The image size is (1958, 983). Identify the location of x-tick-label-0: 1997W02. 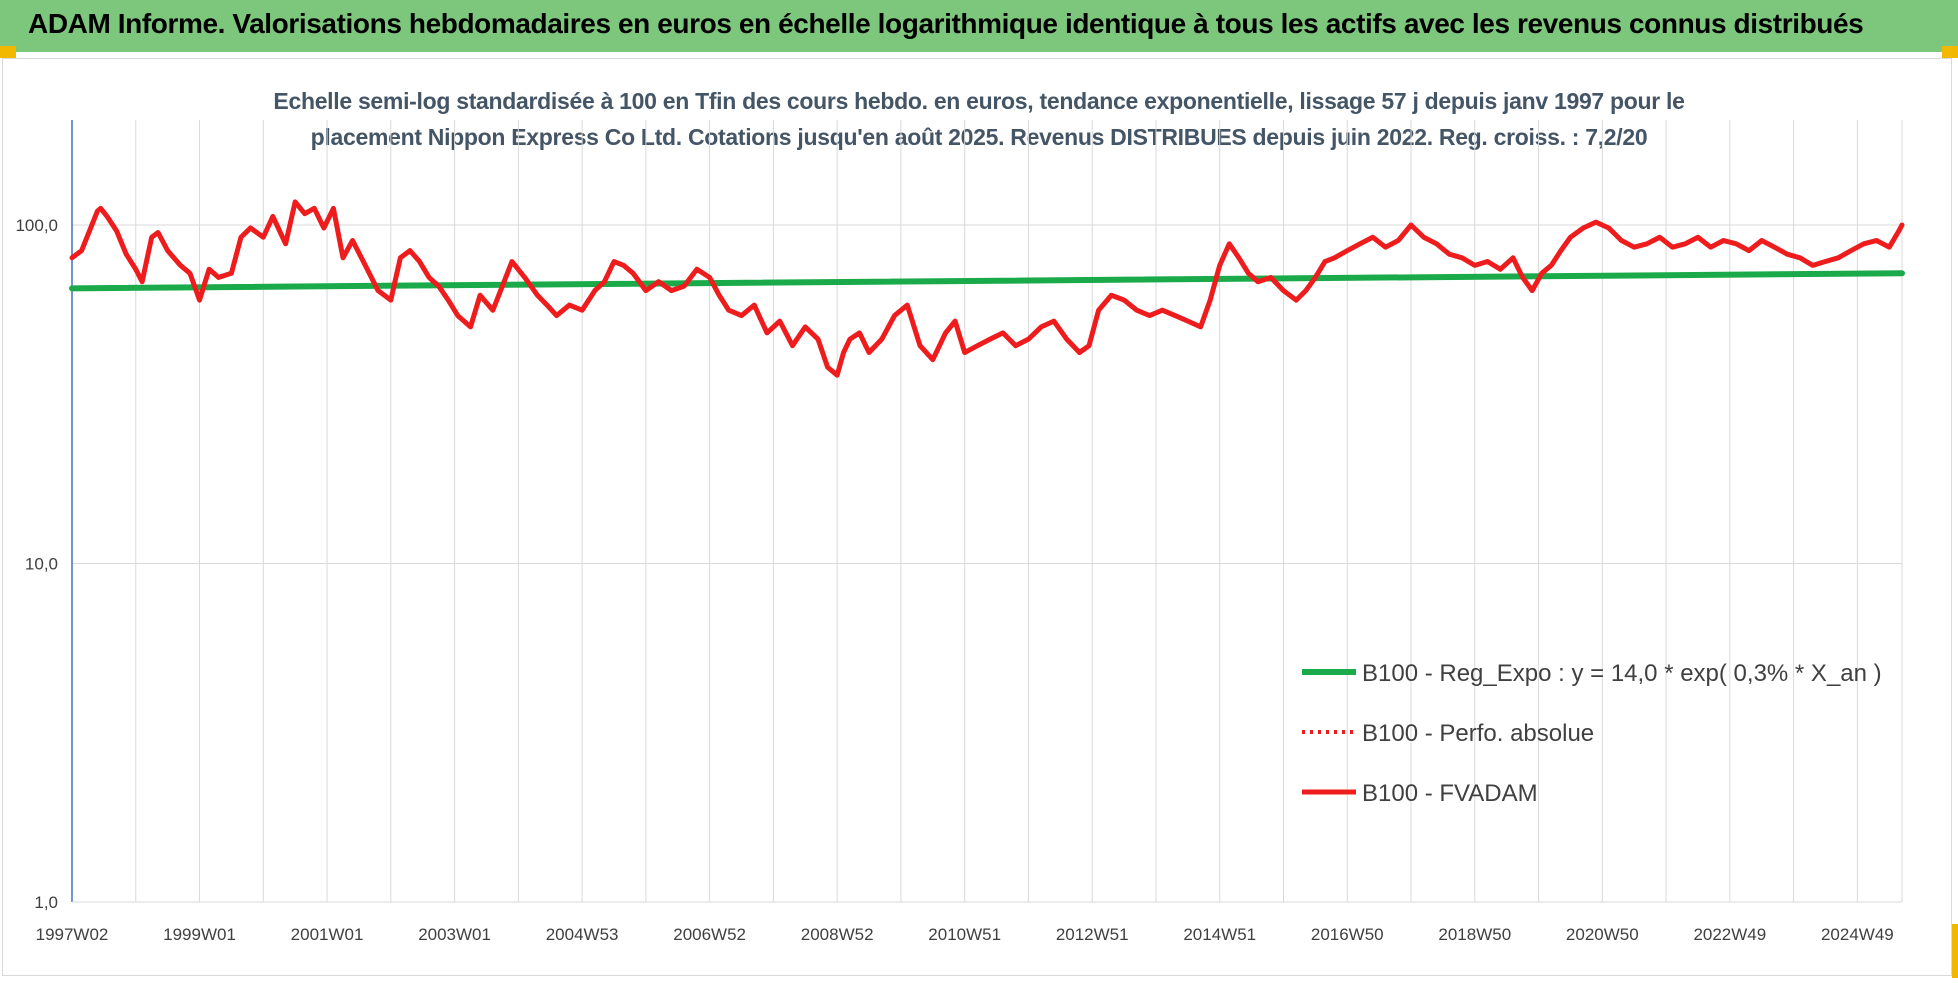
(72, 934).